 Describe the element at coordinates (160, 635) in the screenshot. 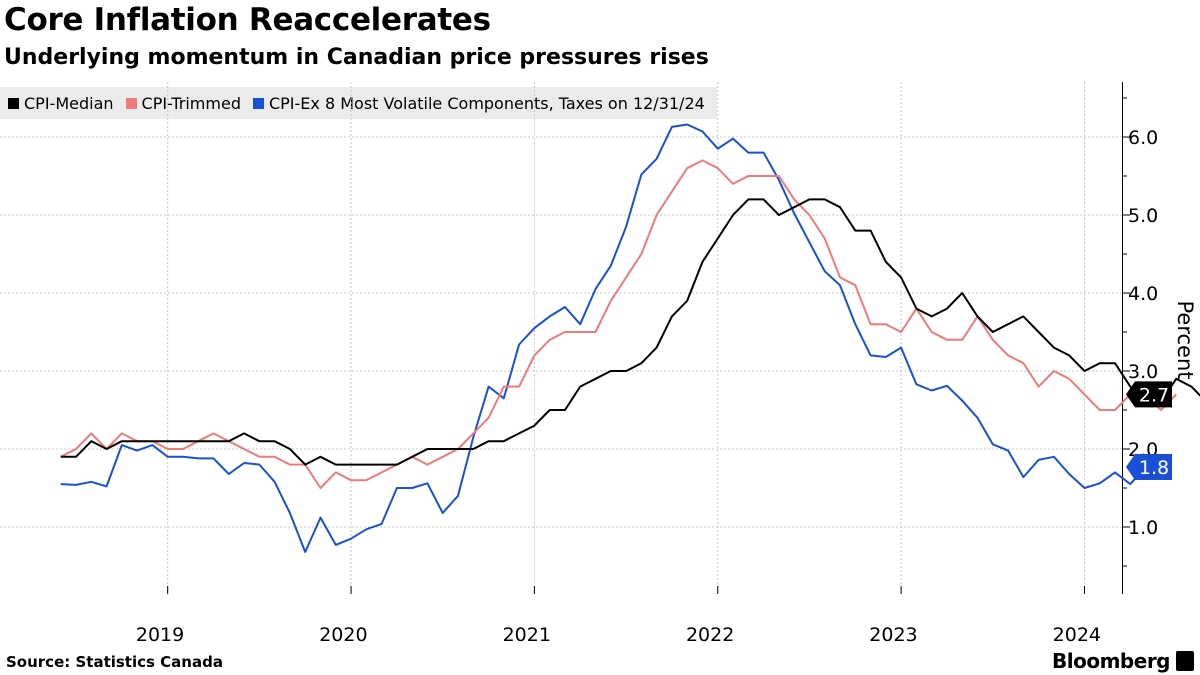

I see `x-tick-label: 2019` at that location.